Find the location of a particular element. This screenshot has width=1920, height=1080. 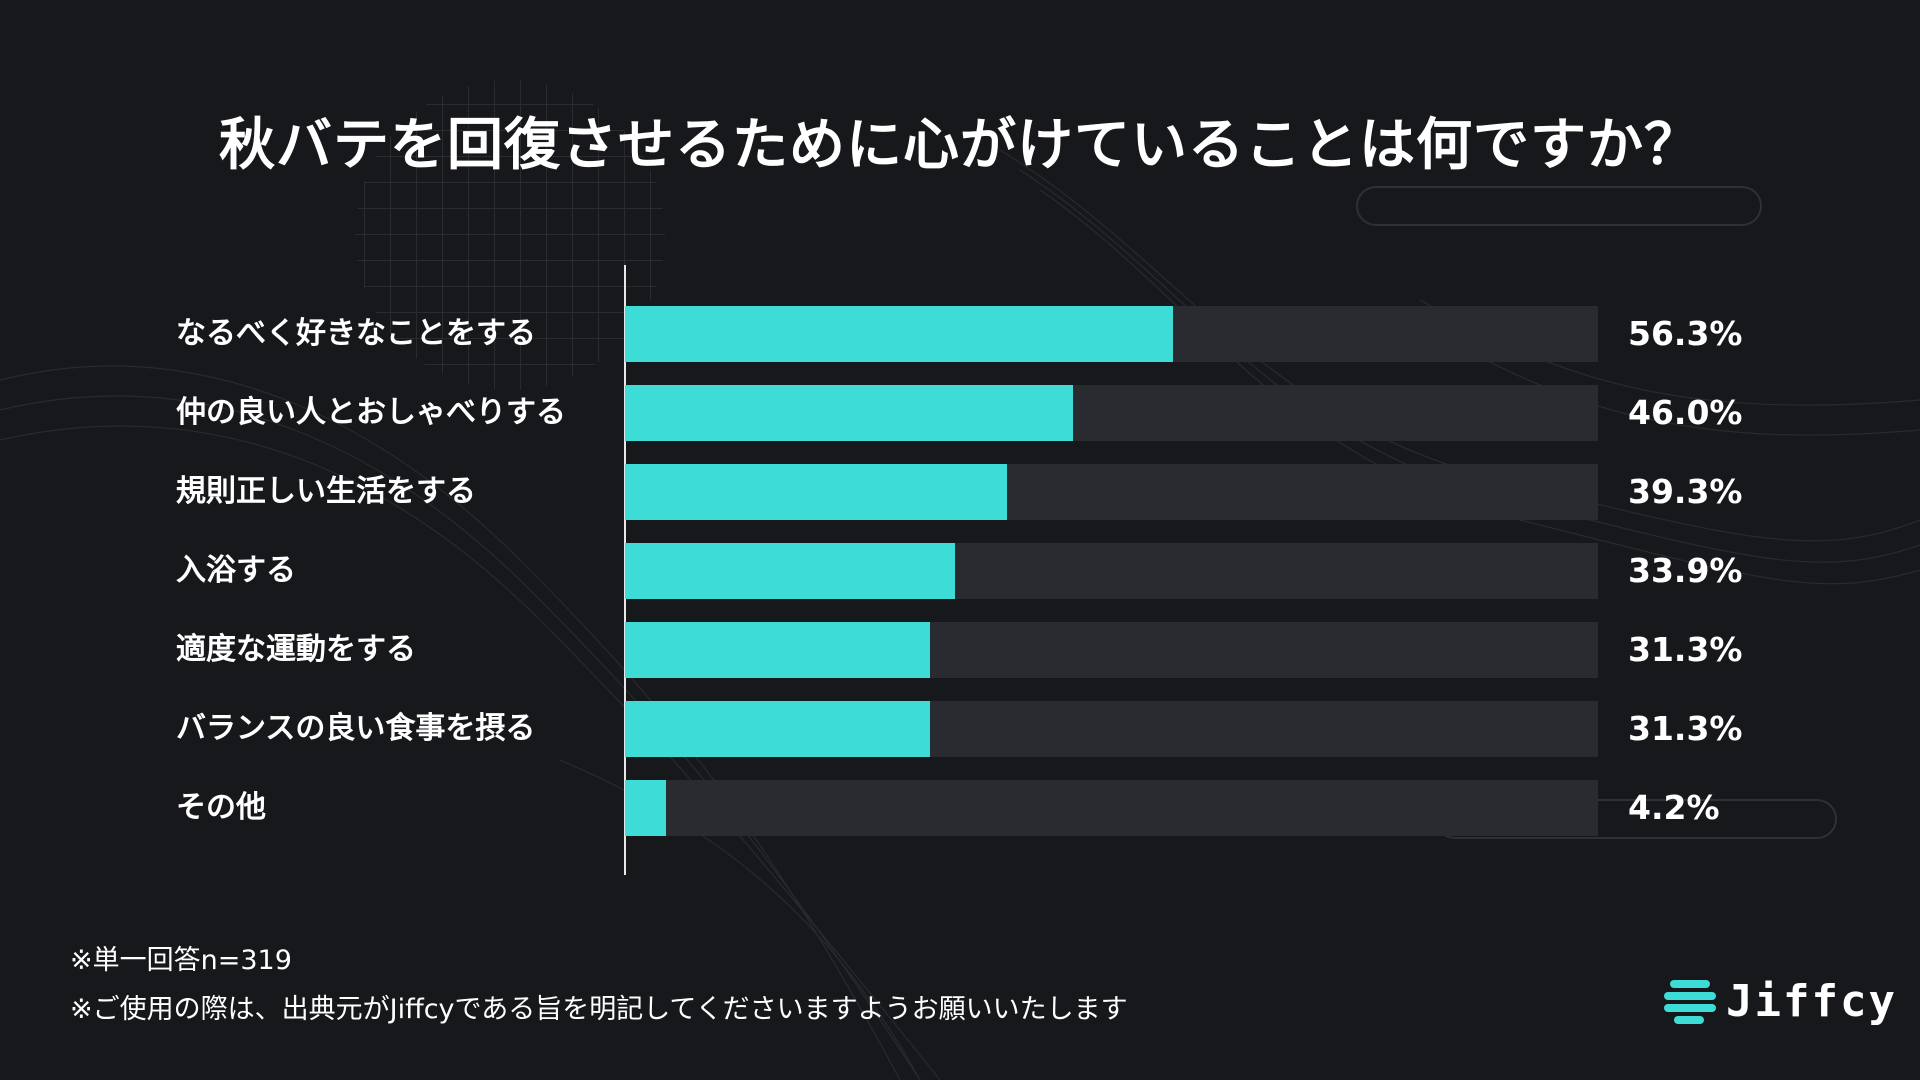

logo-text: Jiffcy is located at coordinates (1811, 1001).